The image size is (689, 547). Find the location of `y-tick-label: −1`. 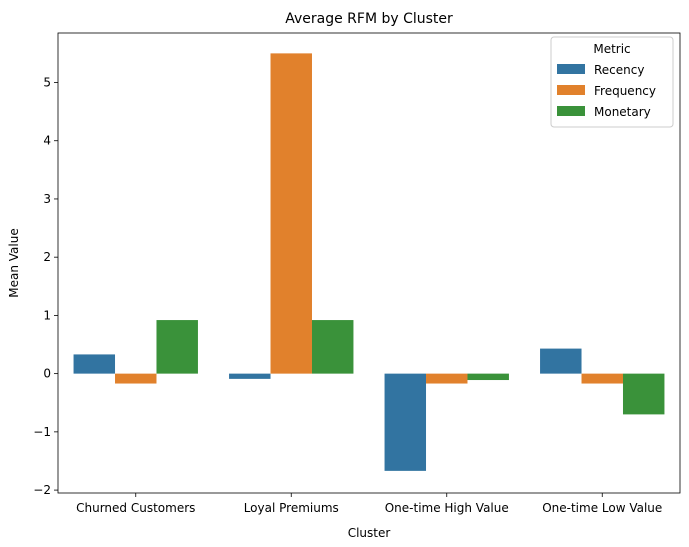

y-tick-label: −1 is located at coordinates (42, 432).